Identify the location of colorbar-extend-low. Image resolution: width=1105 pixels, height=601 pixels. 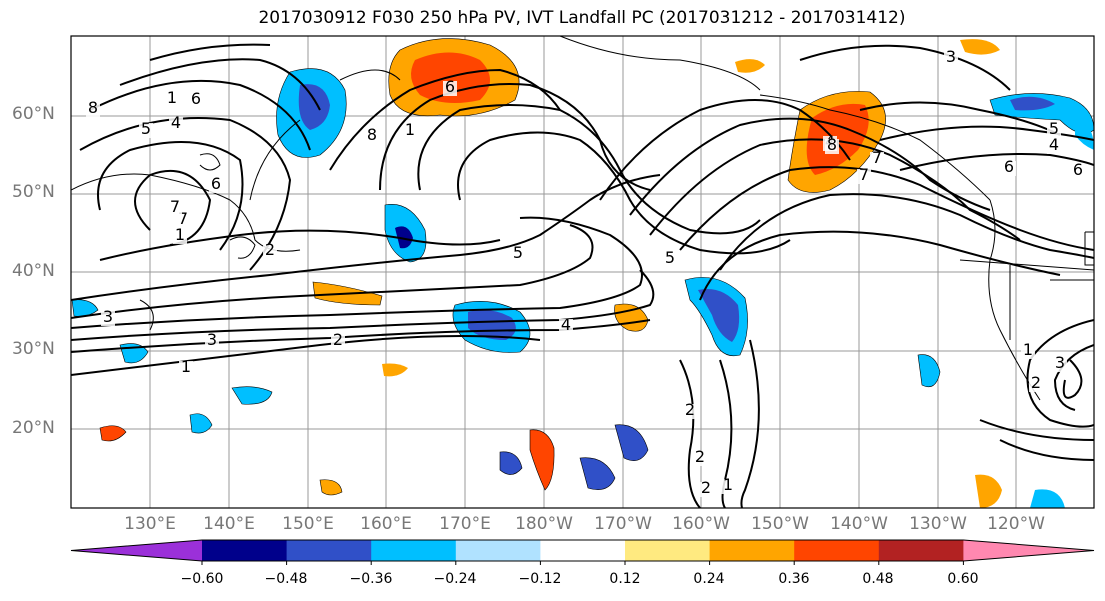
(136, 550).